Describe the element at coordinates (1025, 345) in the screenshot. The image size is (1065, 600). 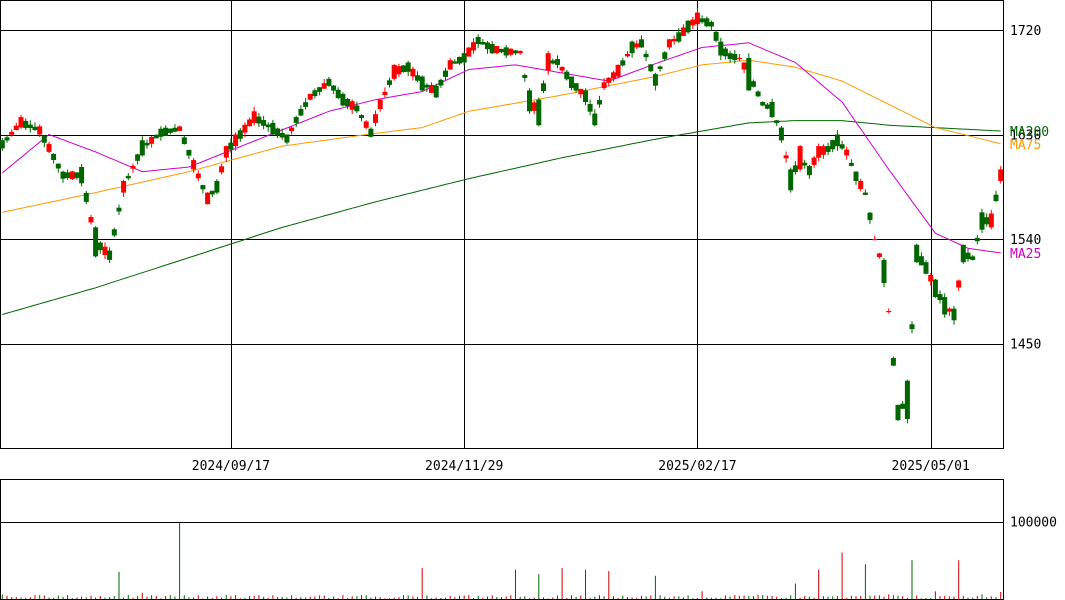
I see `price-tick-label: 1450` at that location.